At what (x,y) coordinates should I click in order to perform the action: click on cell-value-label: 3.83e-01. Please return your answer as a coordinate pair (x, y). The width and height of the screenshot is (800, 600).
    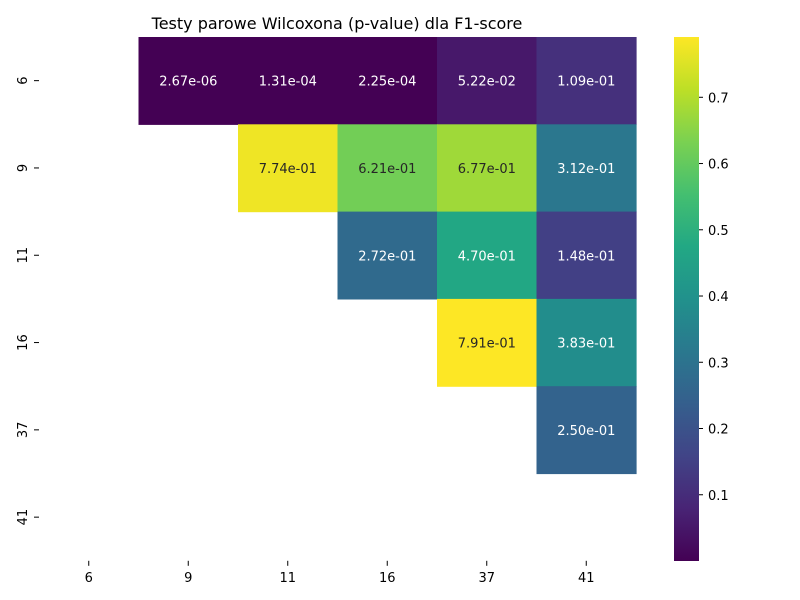
    Looking at the image, I should click on (586, 344).